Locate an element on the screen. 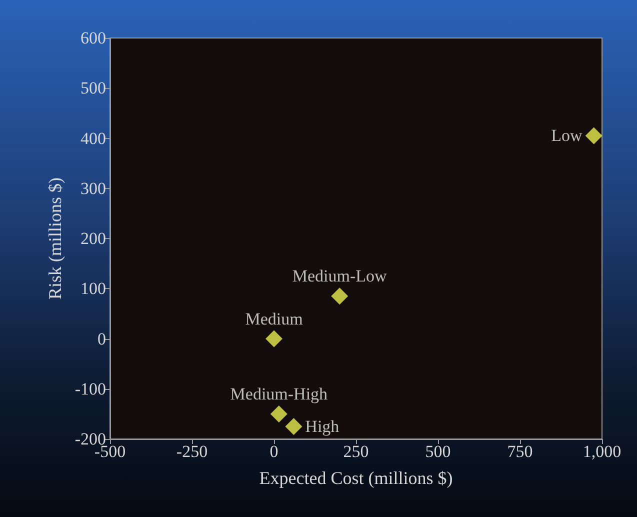 The height and width of the screenshot is (517, 637). y-tick-label: 600 is located at coordinates (93, 38).